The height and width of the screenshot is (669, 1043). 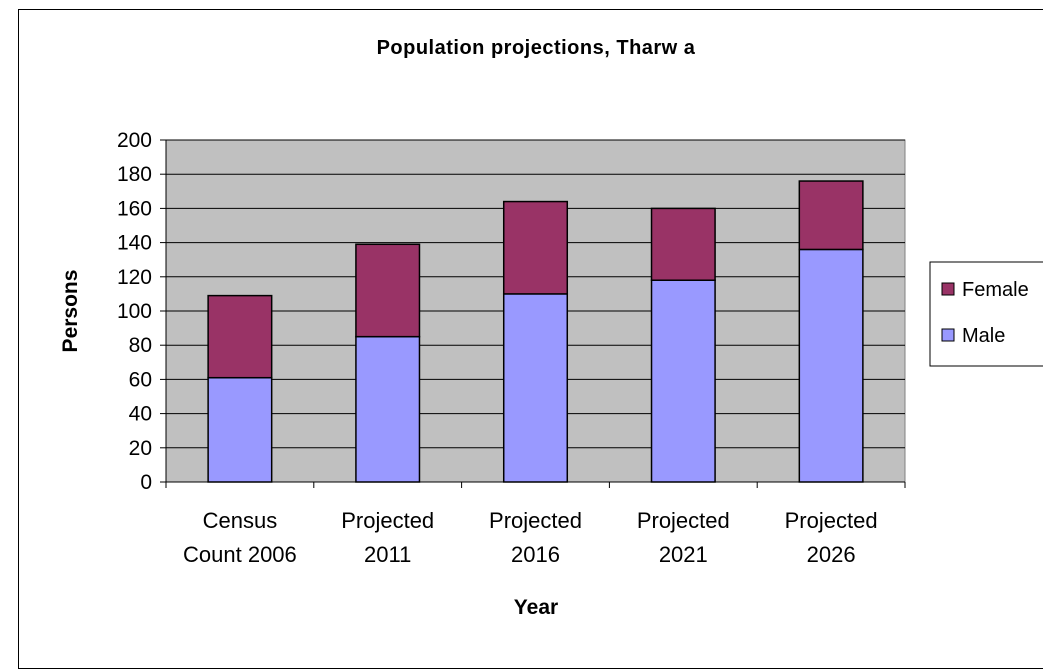 I want to click on y-tick-label: 100, so click(x=134, y=311).